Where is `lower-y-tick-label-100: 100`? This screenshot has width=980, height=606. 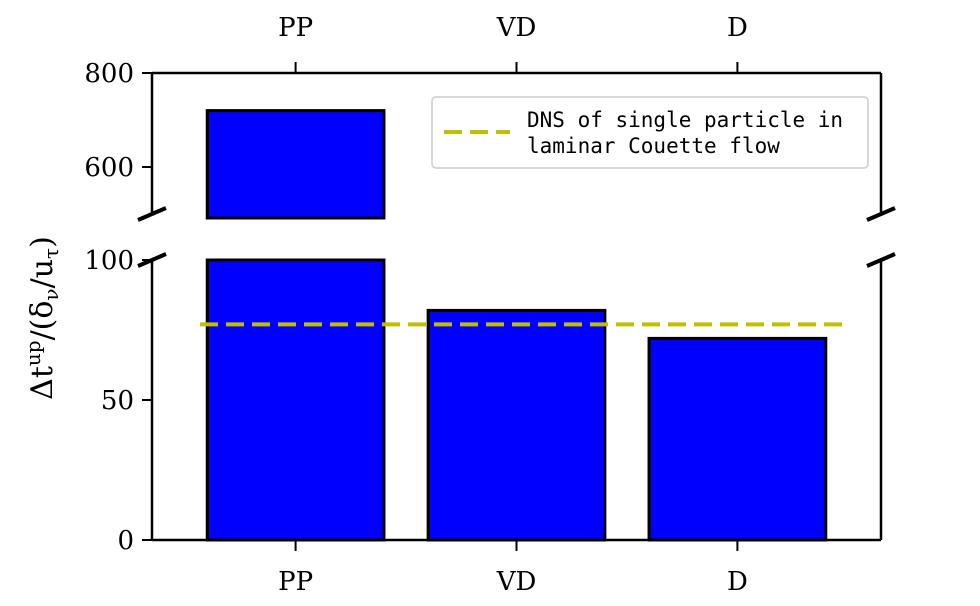 lower-y-tick-label-100: 100 is located at coordinates (109, 261).